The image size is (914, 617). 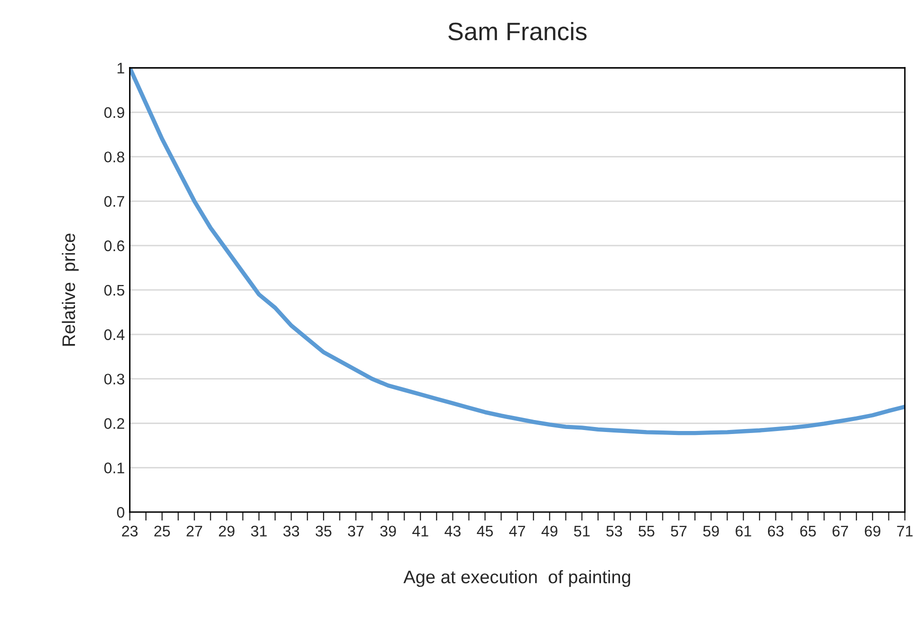 What do you see at coordinates (114, 423) in the screenshot?
I see `y-tick-label: 0.2` at bounding box center [114, 423].